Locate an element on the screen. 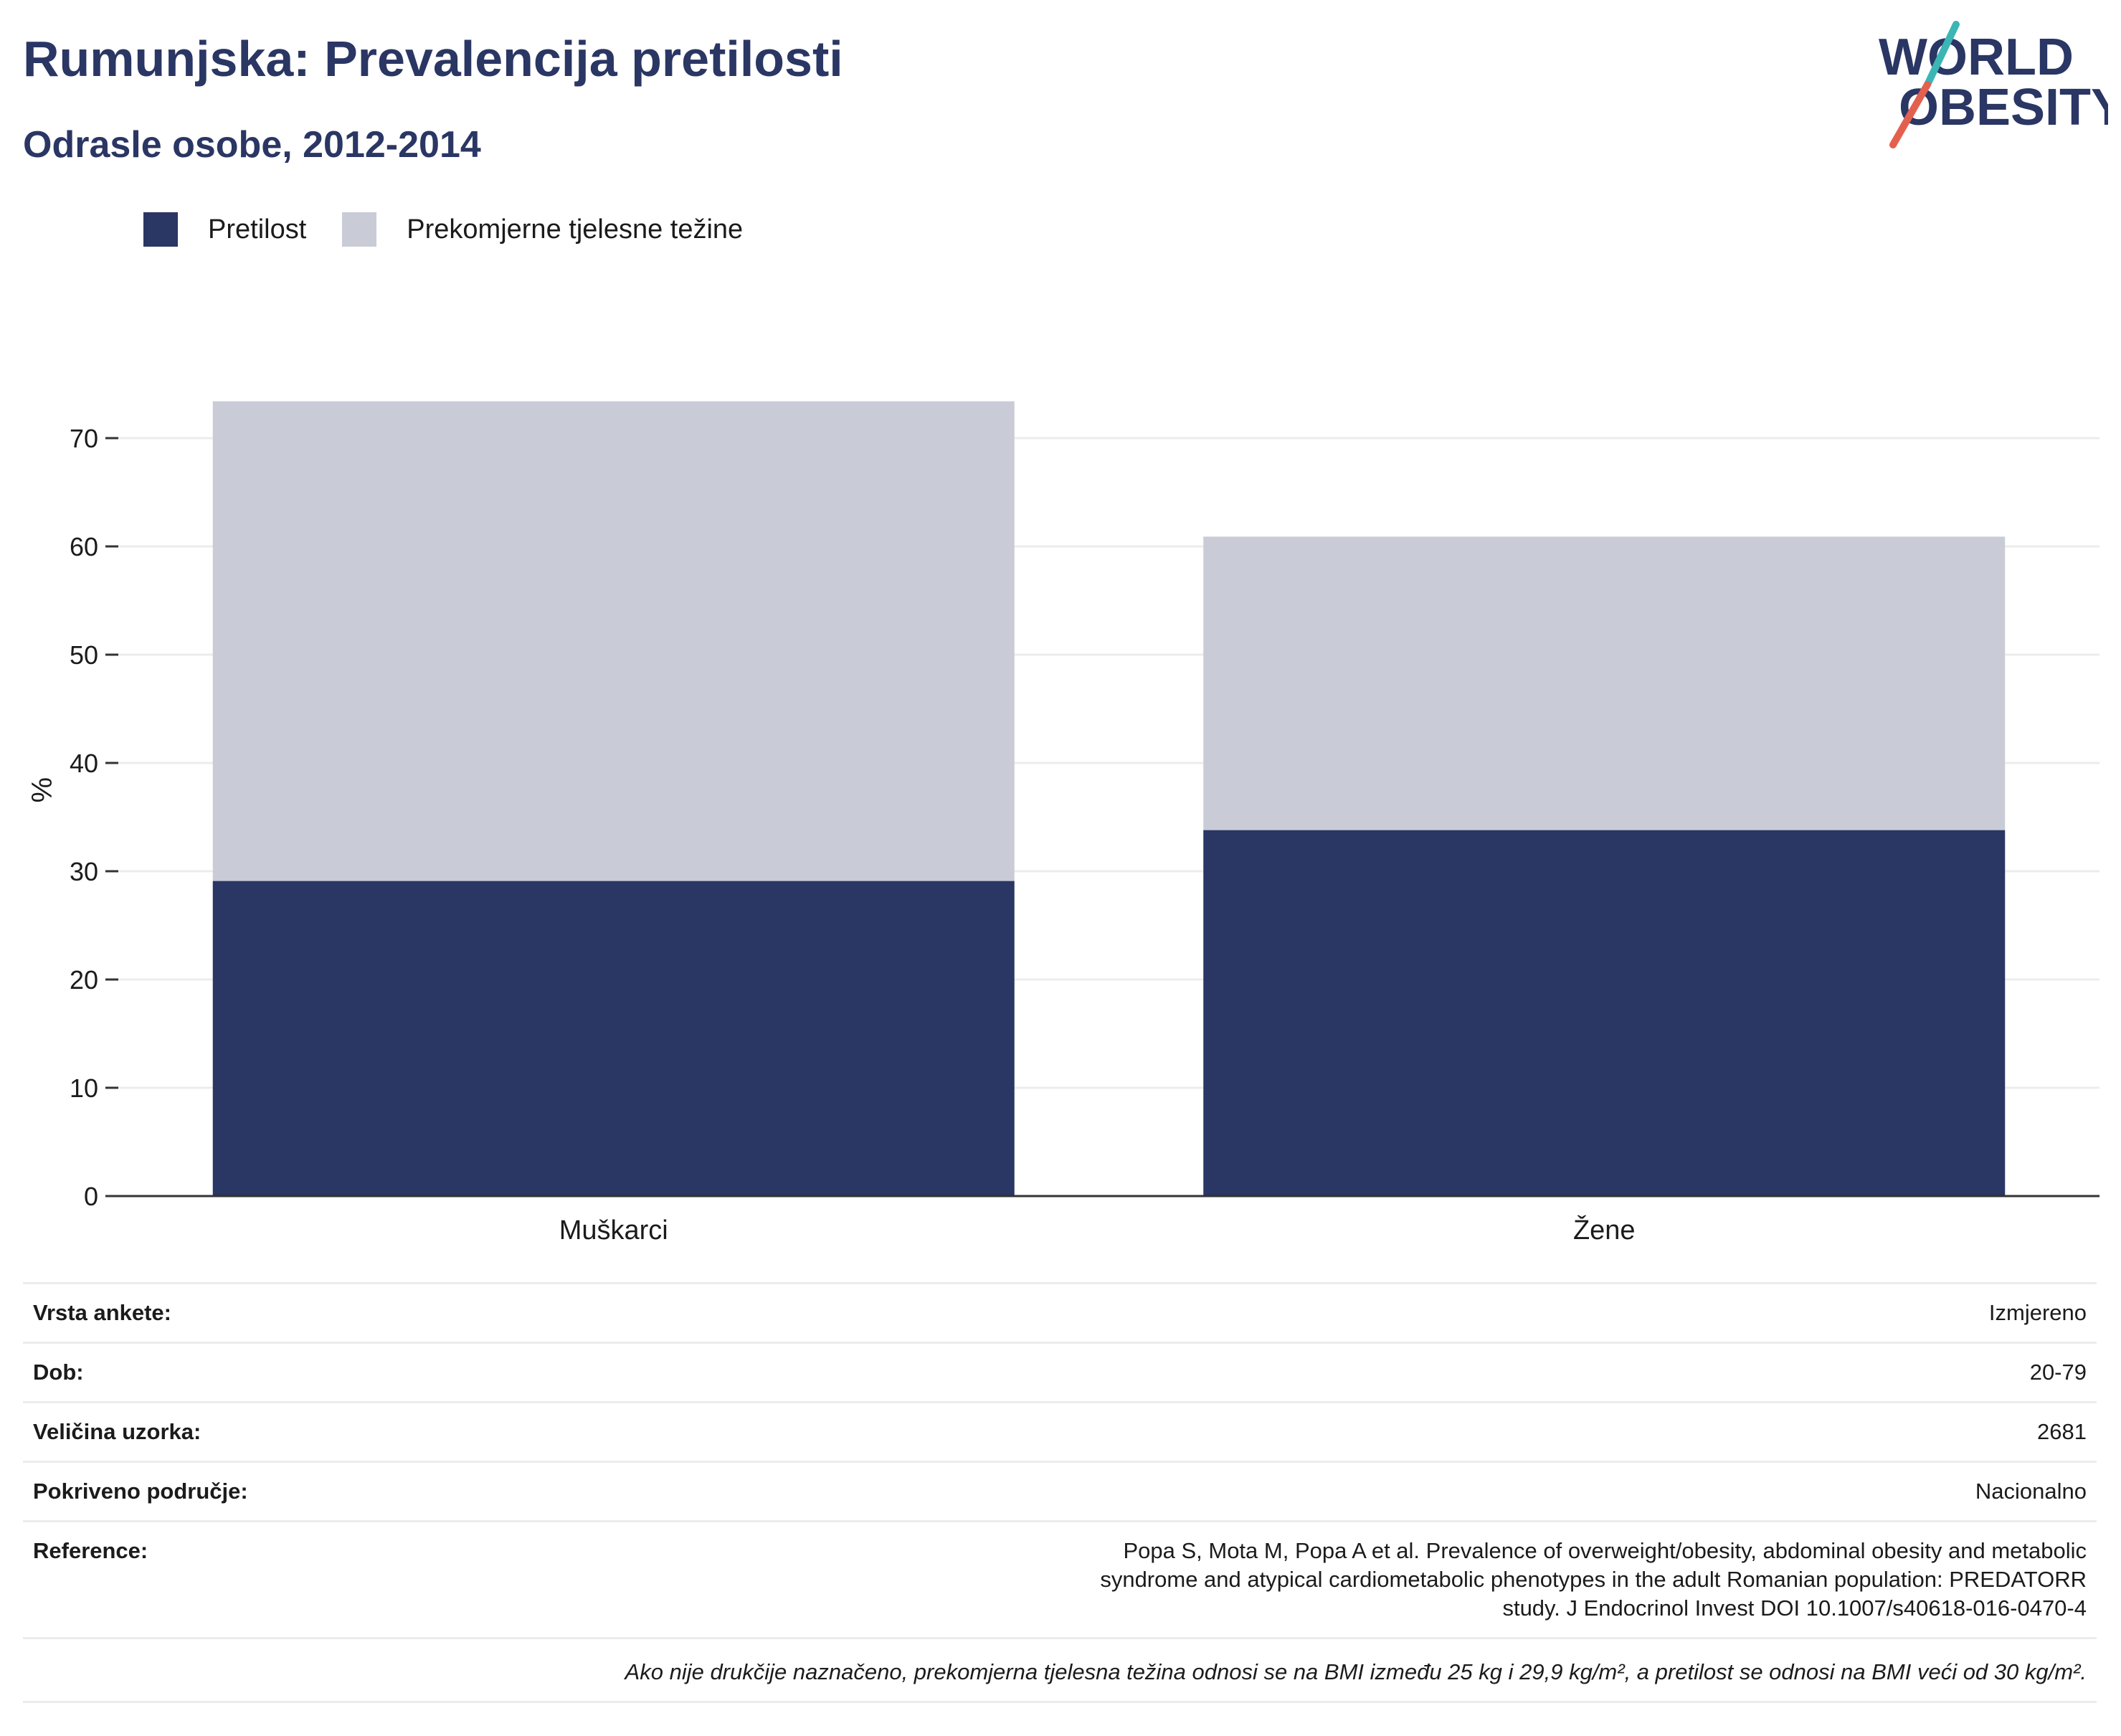  info-row-sample-size: Veličina uzorka: 2681 is located at coordinates (1060, 1431).